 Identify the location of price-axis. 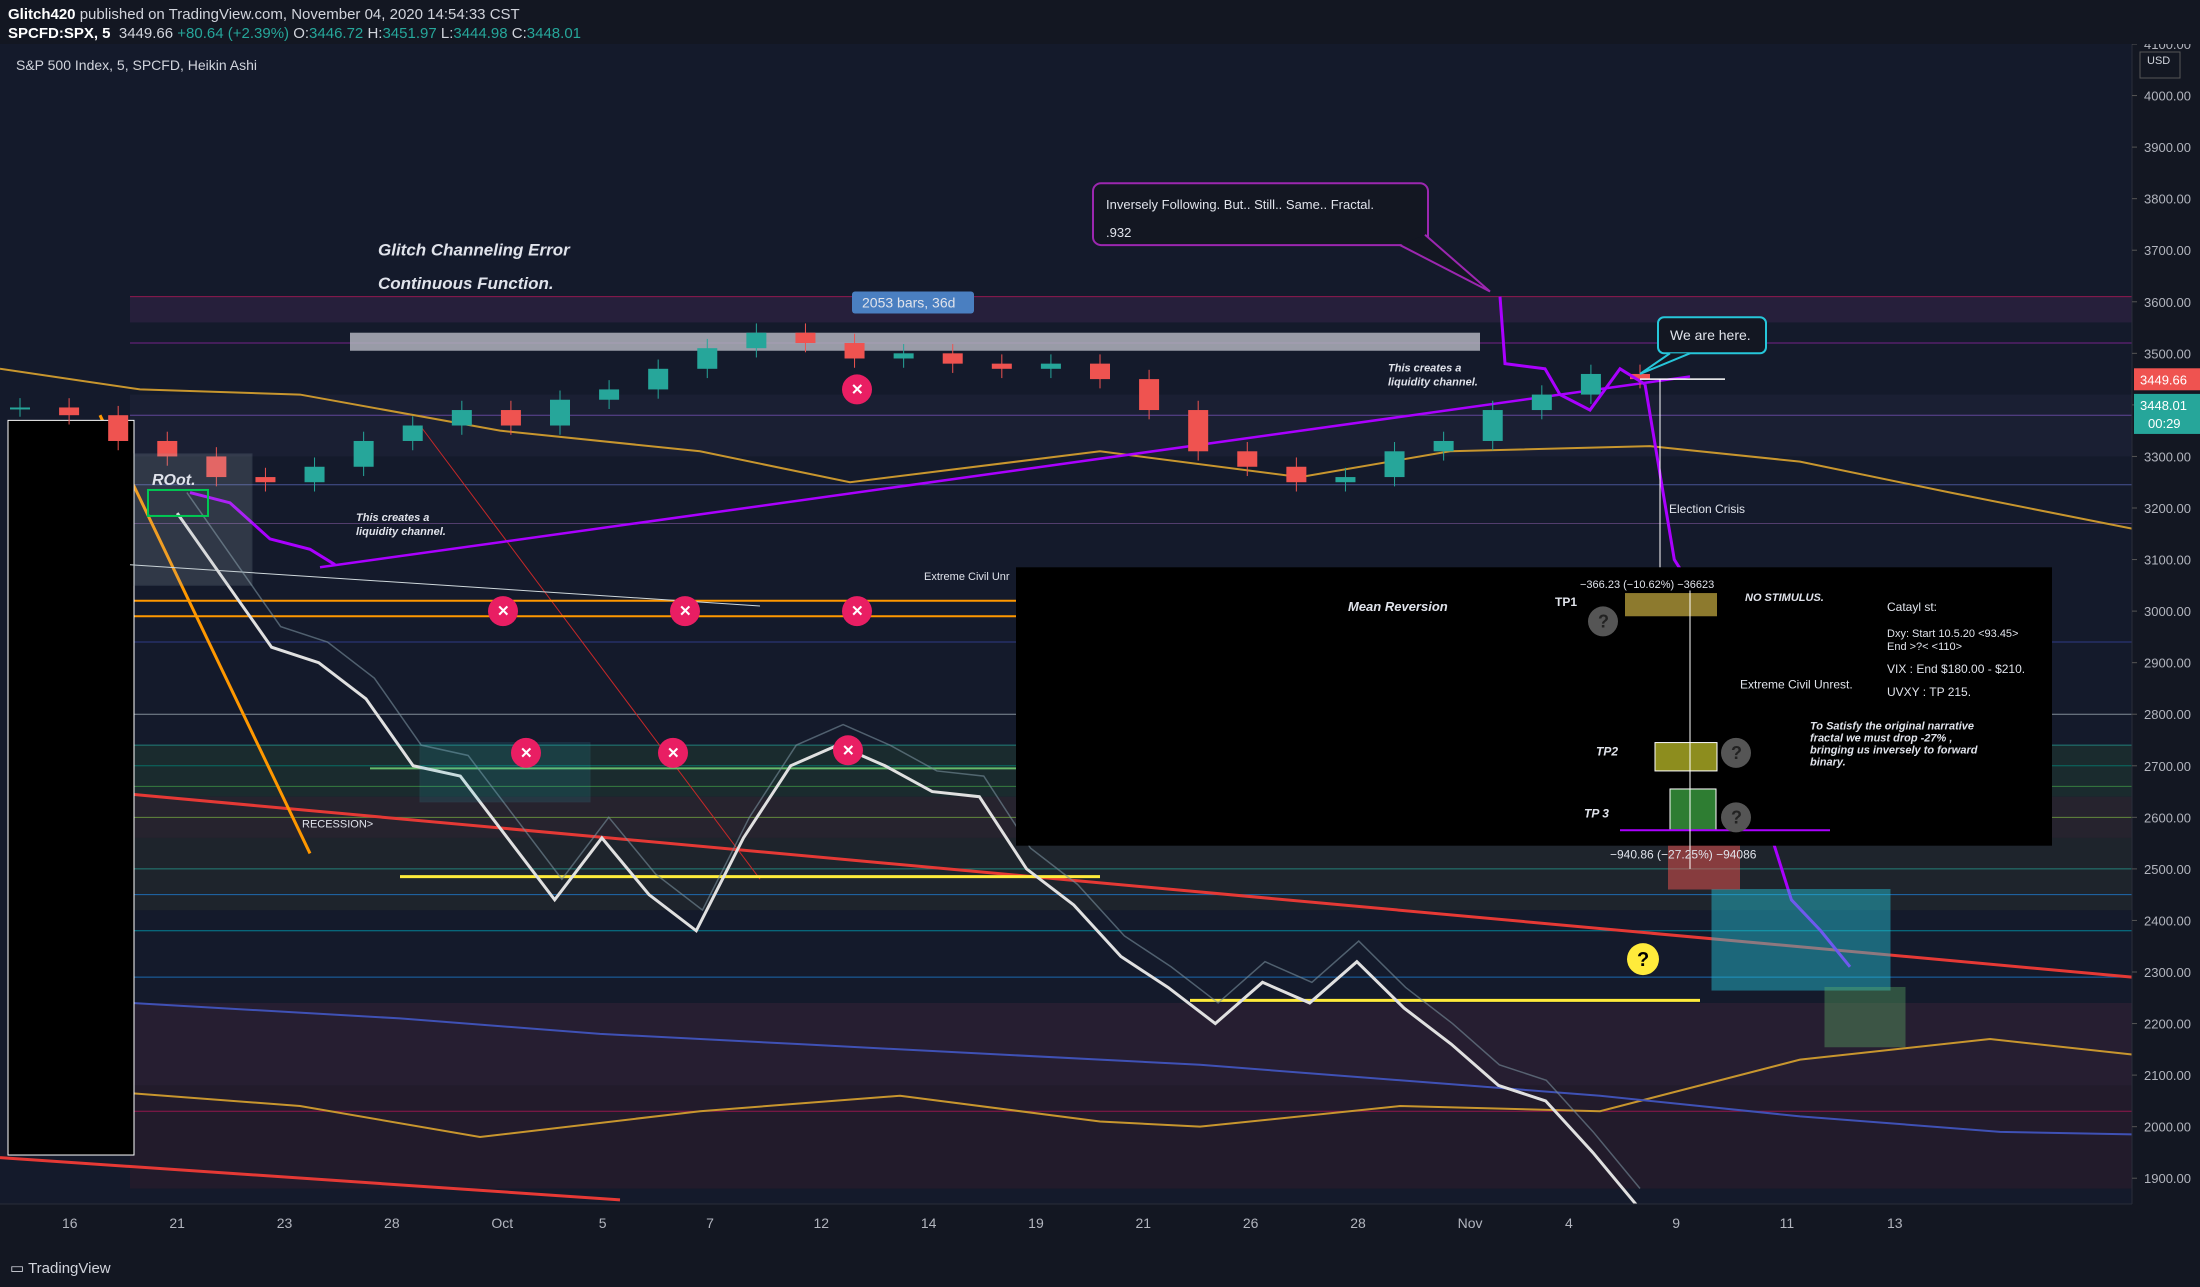
(2166, 624).